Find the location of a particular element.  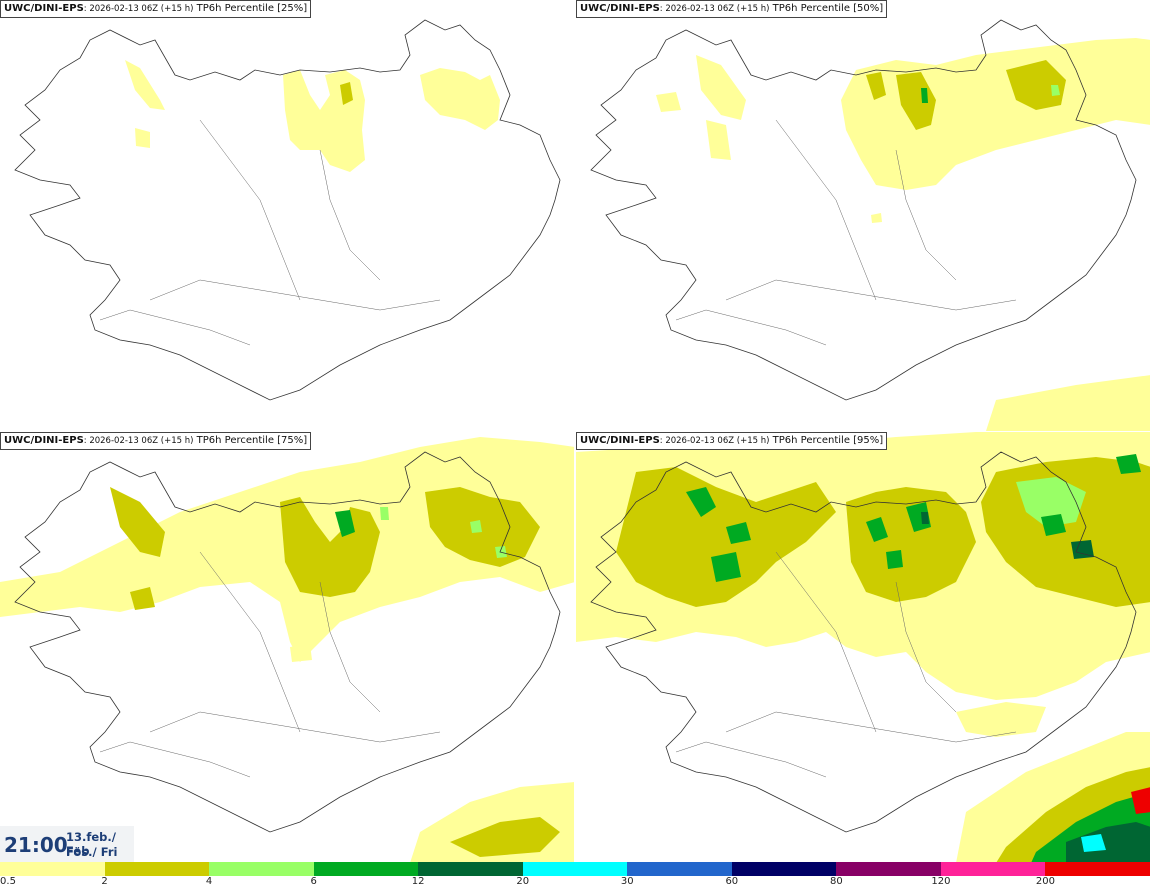

colorbar is located at coordinates (575, 869).